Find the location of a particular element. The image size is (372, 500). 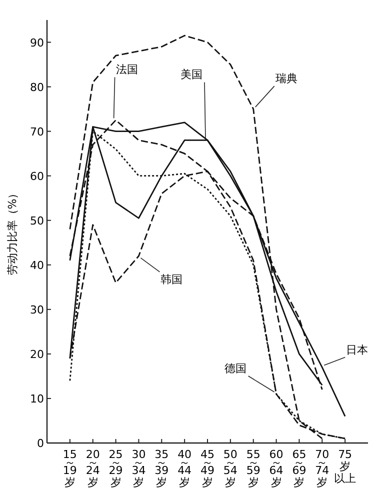

x-tick-label: 70～74岁 is located at coordinates (322, 468).